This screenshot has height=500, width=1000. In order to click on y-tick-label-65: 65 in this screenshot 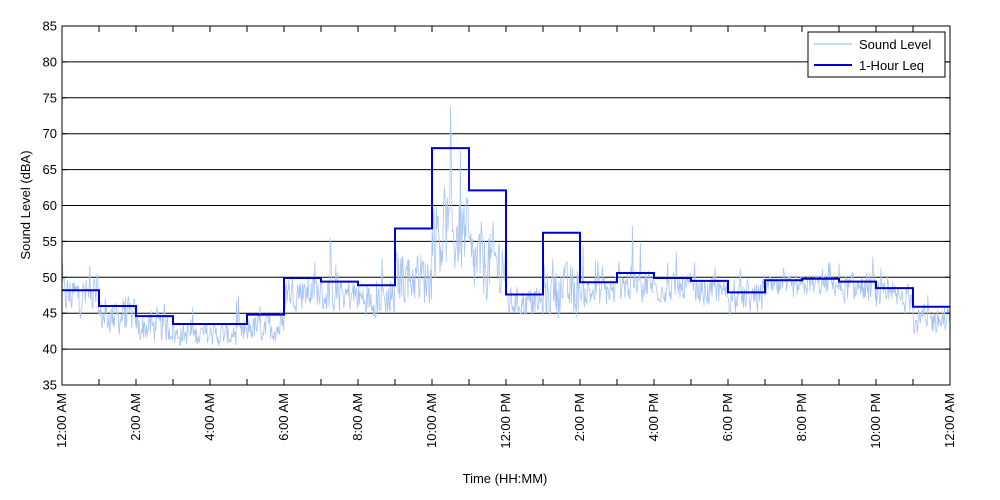, I will do `click(50, 169)`.